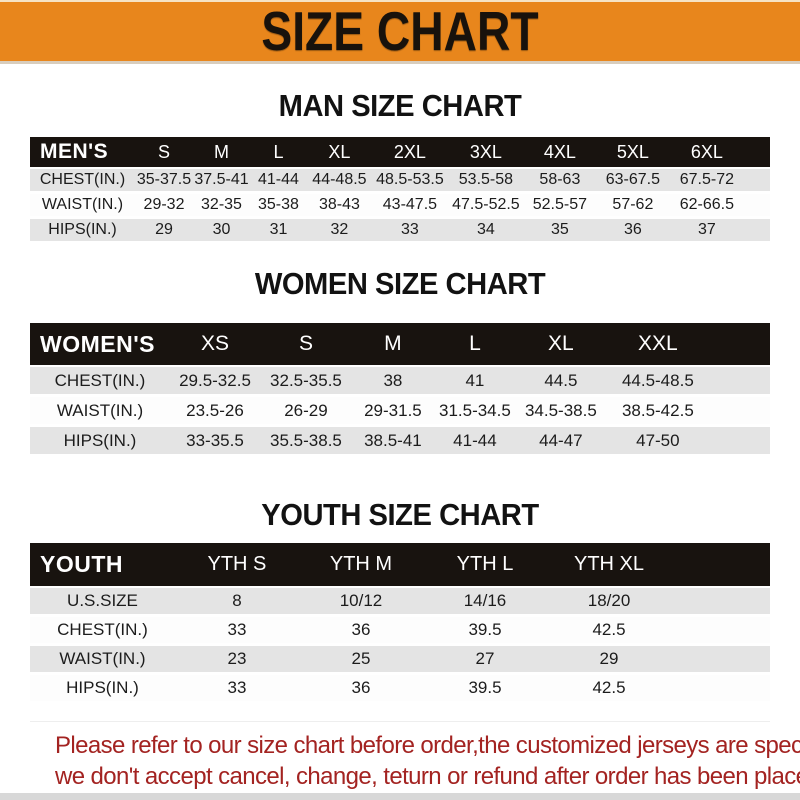 Image resolution: width=800 pixels, height=800 pixels. Describe the element at coordinates (484, 660) in the screenshot. I see `size-value-cell: 27` at that location.